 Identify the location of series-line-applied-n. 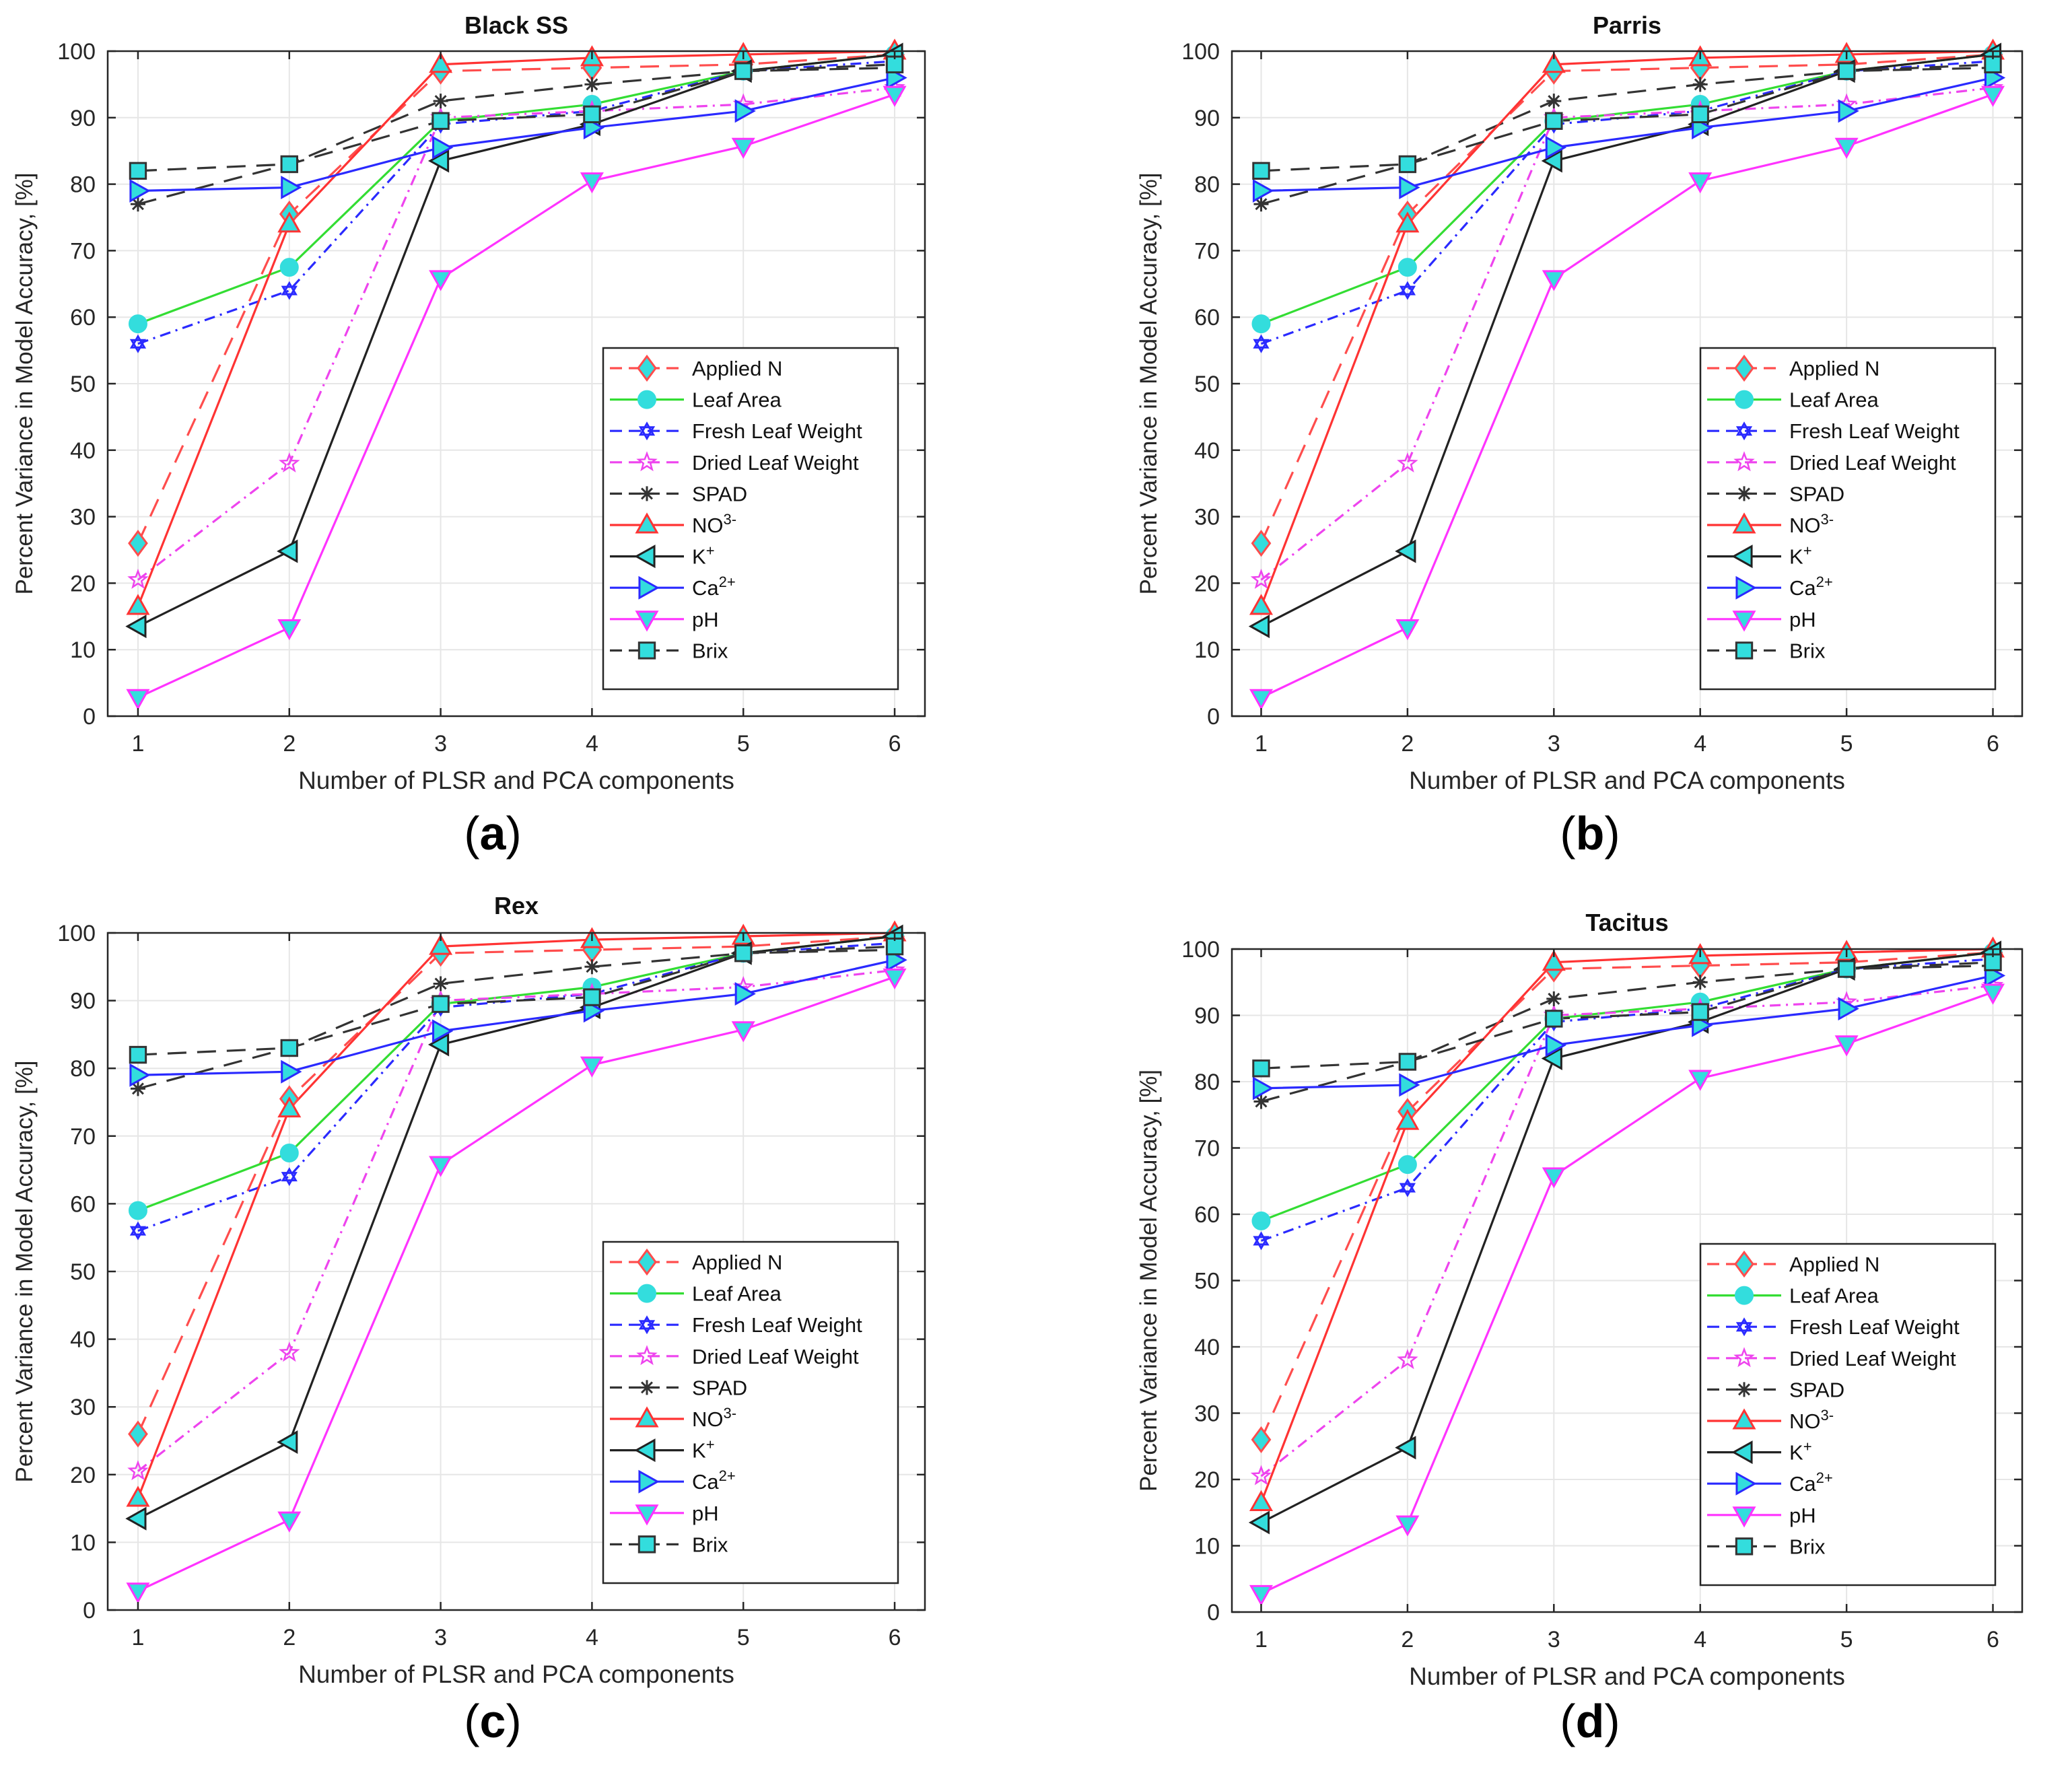
(516, 1185).